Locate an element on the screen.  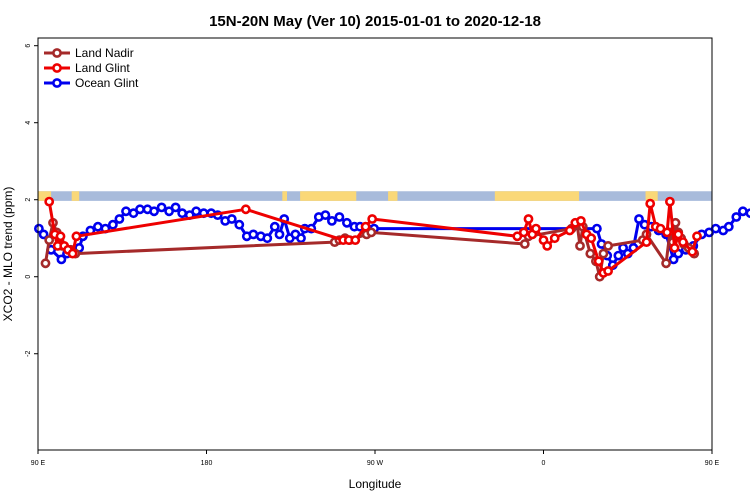
series-land-glint is located at coordinates (373, 237).